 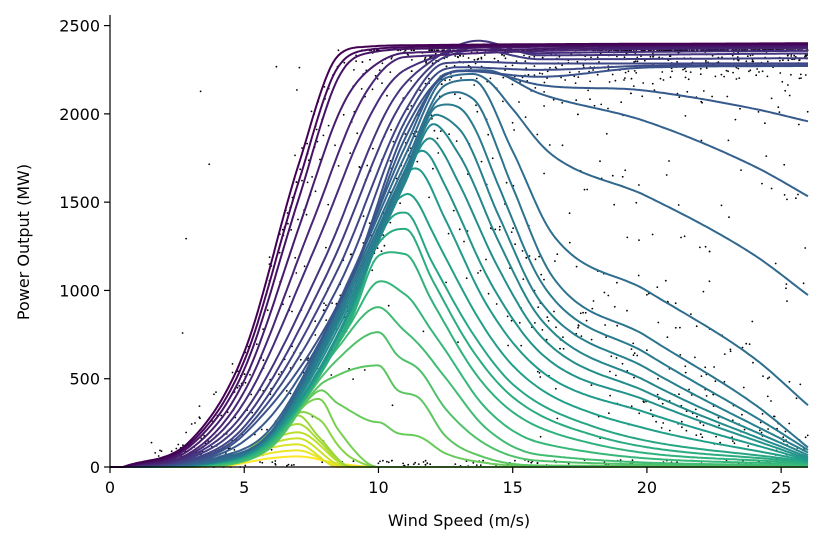 What do you see at coordinates (95, 467) in the screenshot?
I see `y-tick-label: 0` at bounding box center [95, 467].